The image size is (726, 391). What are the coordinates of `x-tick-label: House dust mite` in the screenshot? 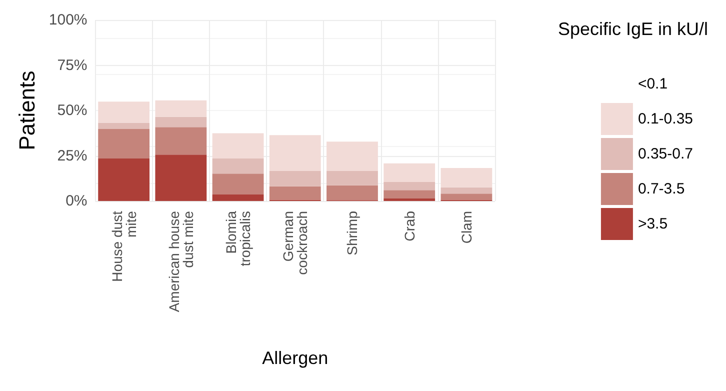 It's located at (123, 246).